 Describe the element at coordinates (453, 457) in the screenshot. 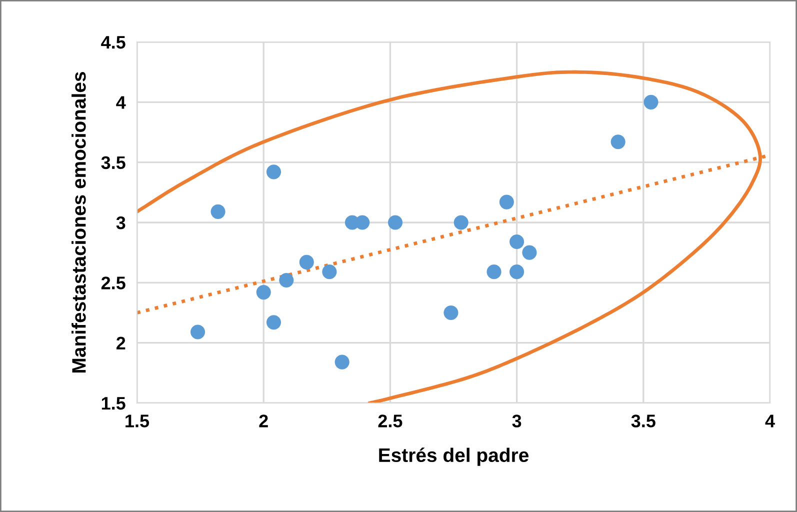

I see `x-axis-title: Estrés del padre` at that location.